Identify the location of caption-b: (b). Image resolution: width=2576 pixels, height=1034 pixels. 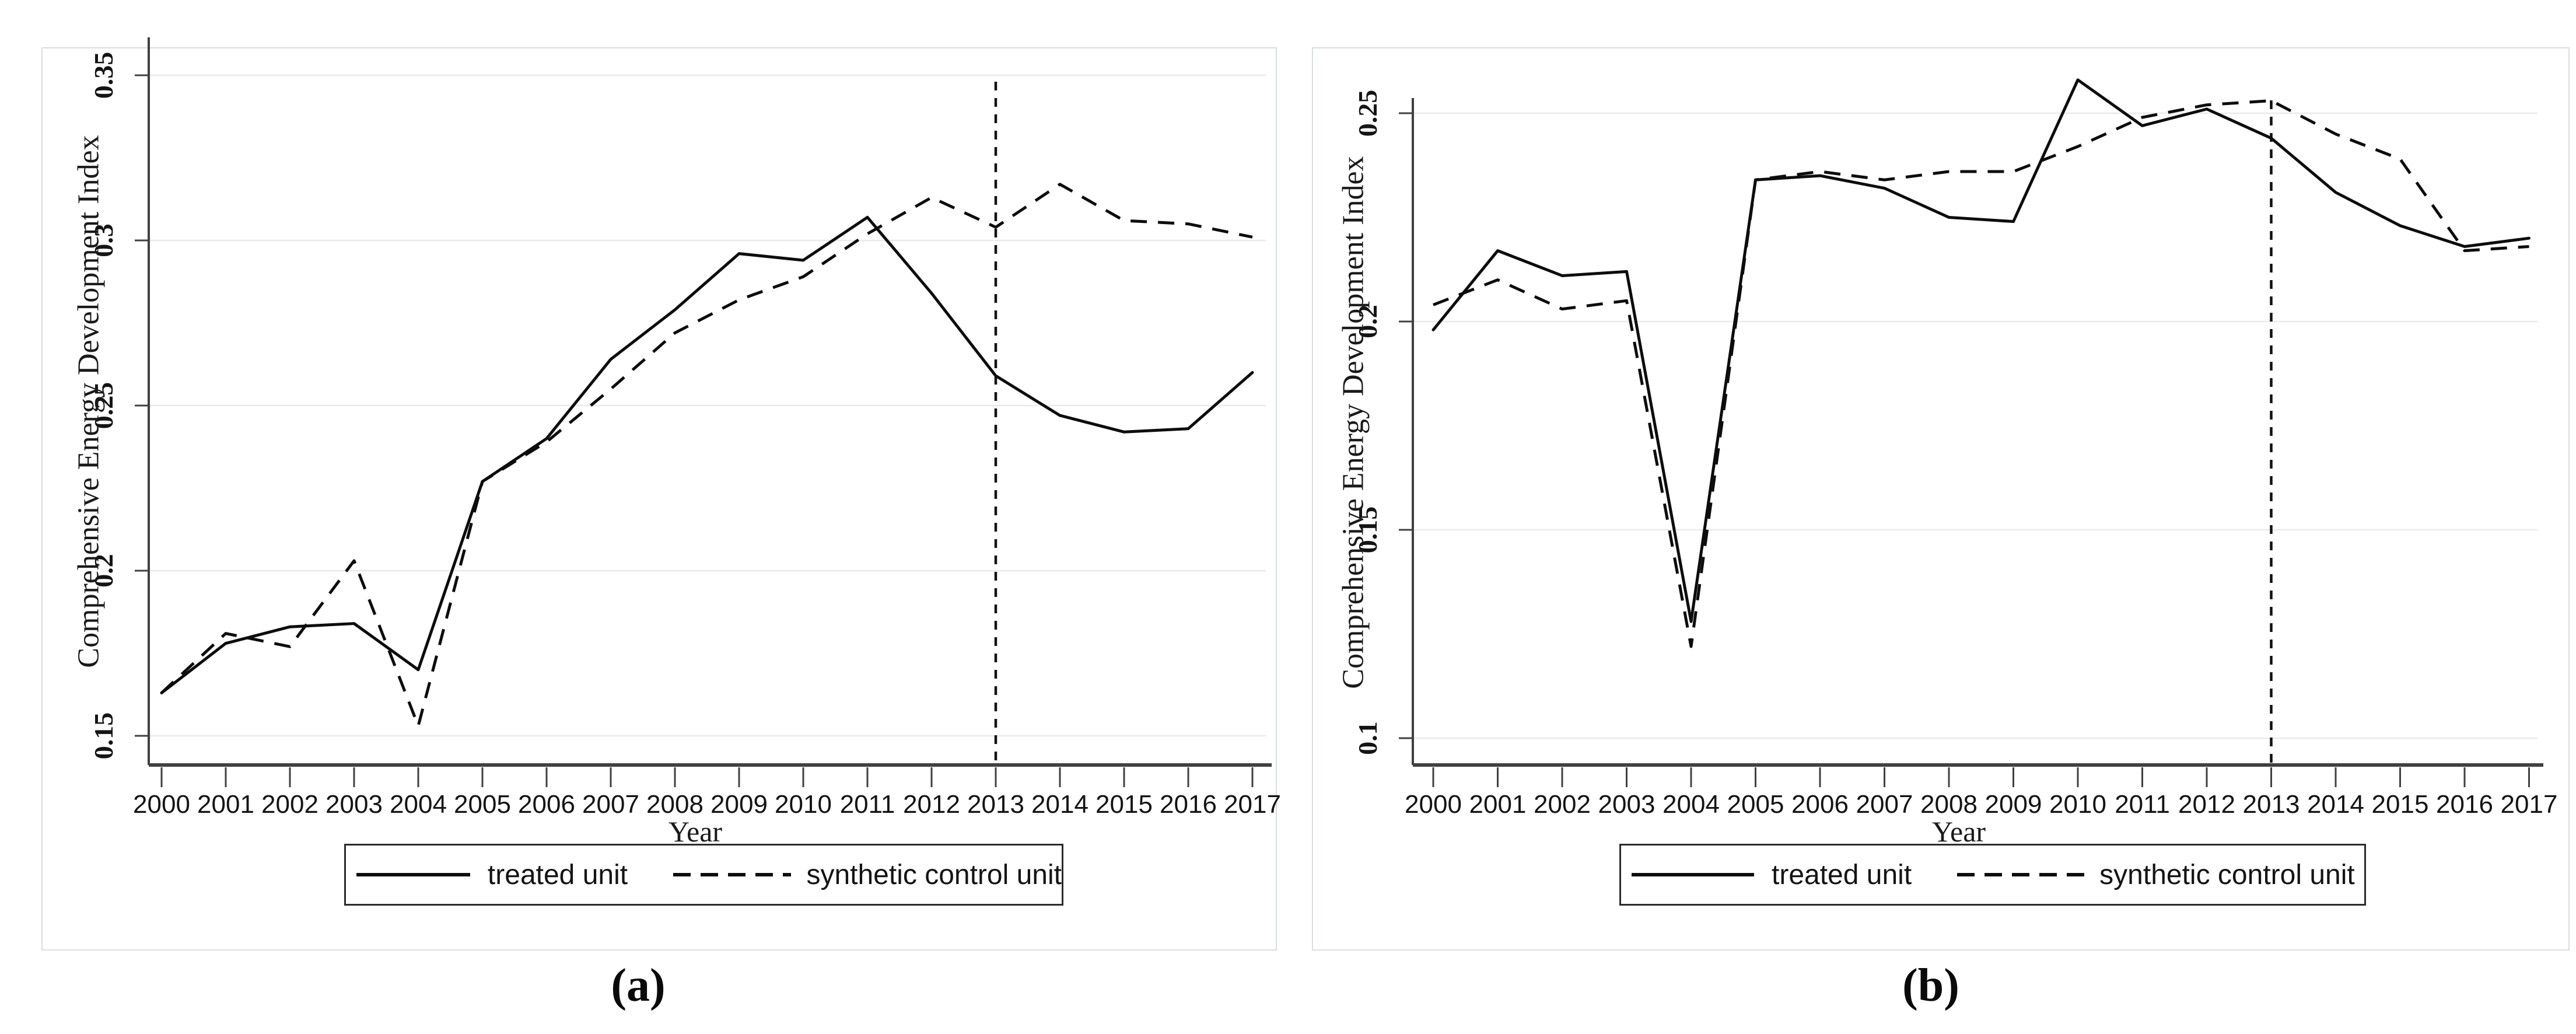
(1930, 985).